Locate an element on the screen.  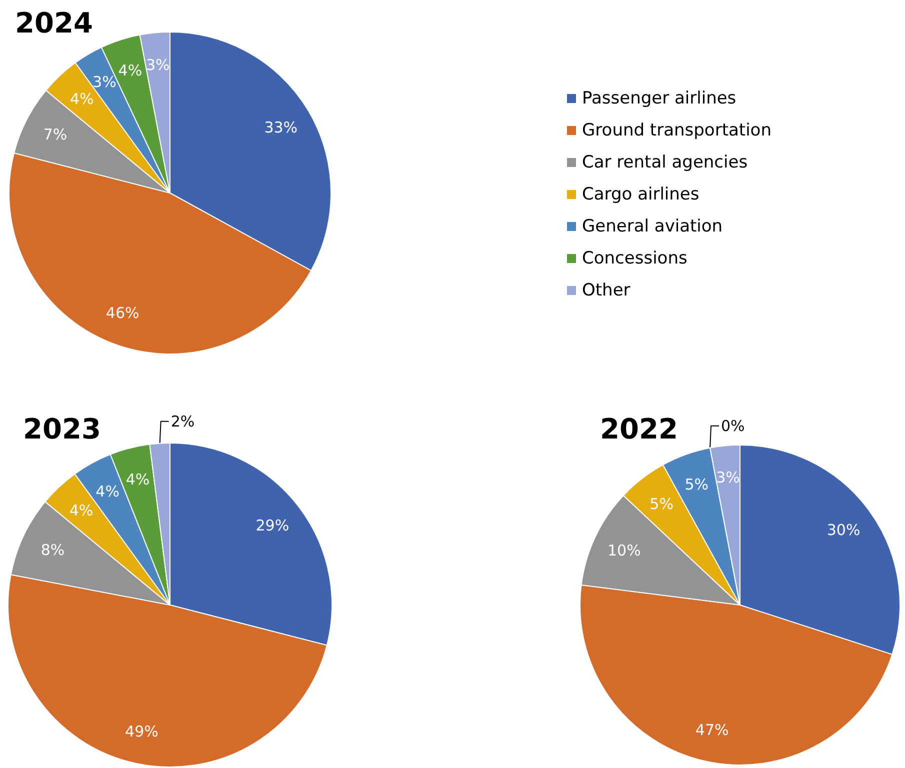
legend-label: Concessions is located at coordinates (635, 258).